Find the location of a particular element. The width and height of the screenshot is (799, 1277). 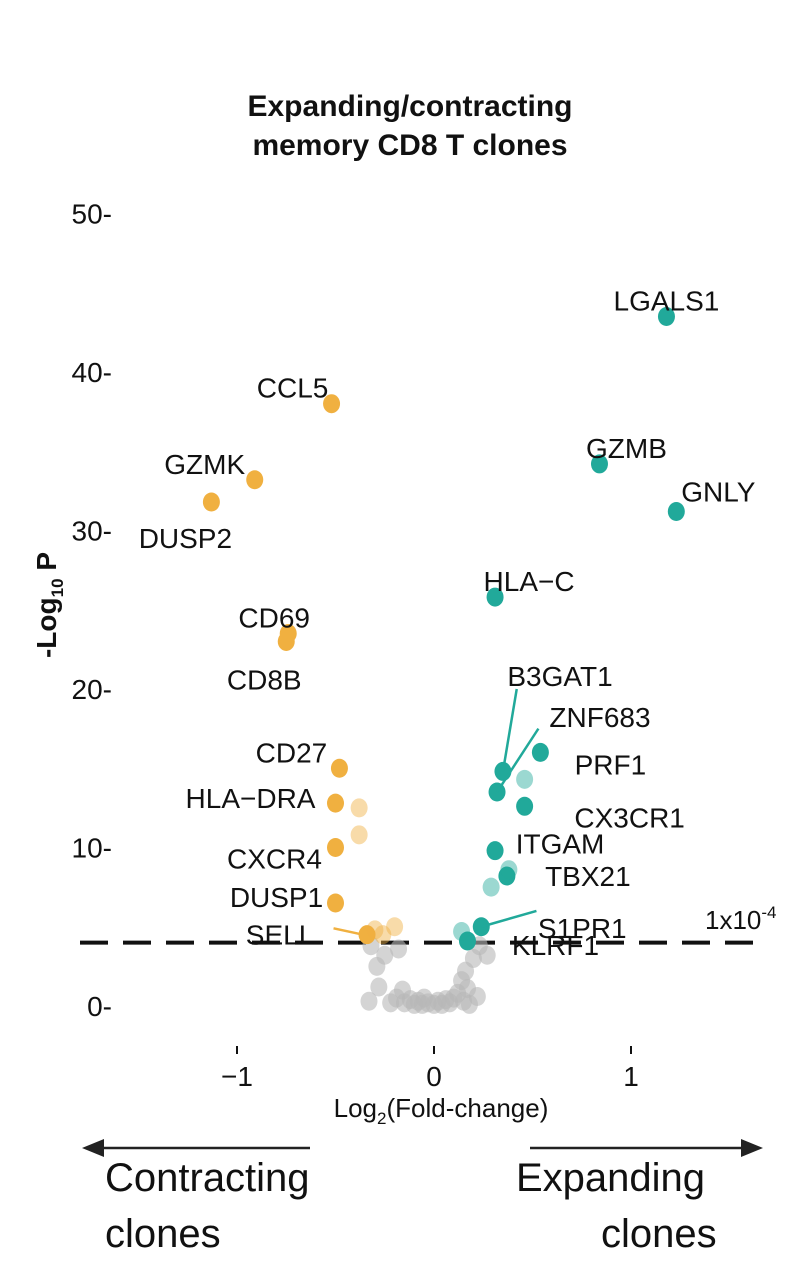

y-axis-ticks: 0- 10- 20- 30- 40- 50- is located at coordinates (92, 611).